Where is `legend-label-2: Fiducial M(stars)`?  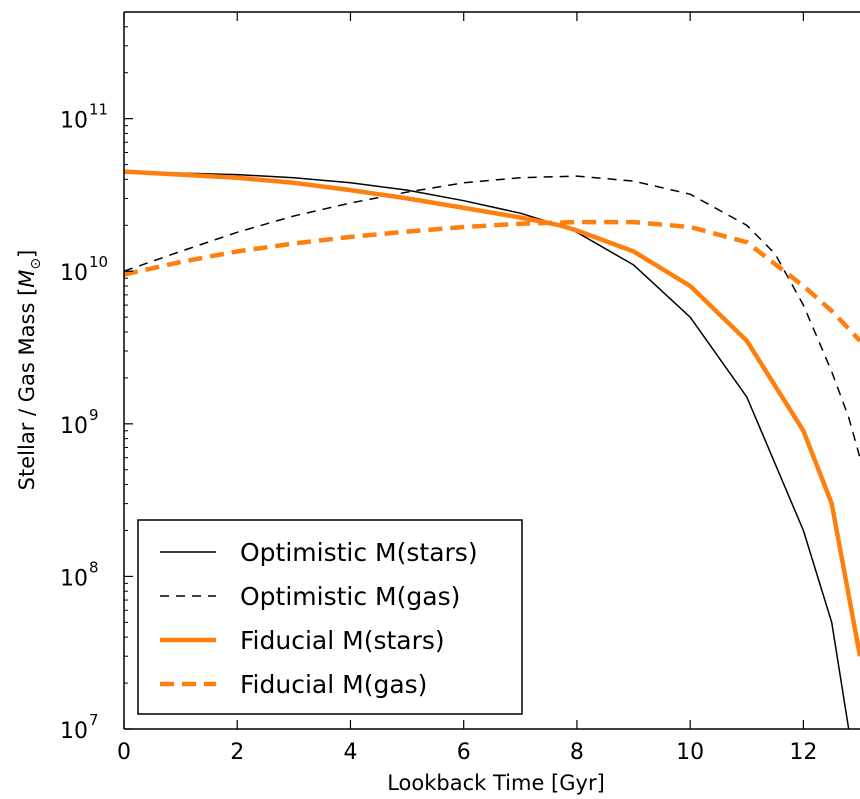
legend-label-2: Fiducial M(stars) is located at coordinates (342, 640).